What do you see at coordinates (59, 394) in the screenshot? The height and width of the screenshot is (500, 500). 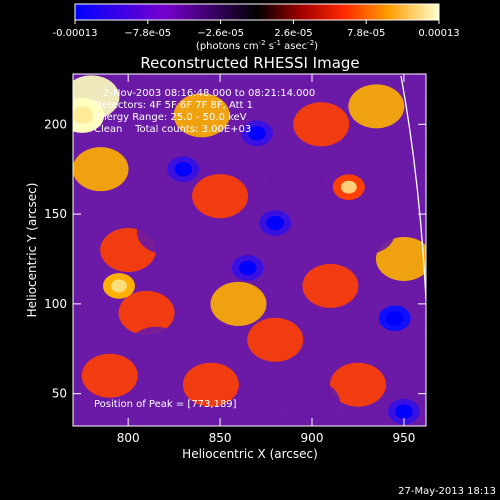 I see `y-tick-label: 50` at bounding box center [59, 394].